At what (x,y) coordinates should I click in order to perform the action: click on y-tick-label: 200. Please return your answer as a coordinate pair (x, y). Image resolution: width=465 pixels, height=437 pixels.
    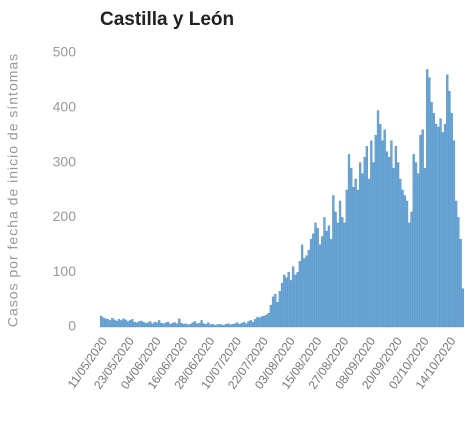
    Looking at the image, I should click on (65, 216).